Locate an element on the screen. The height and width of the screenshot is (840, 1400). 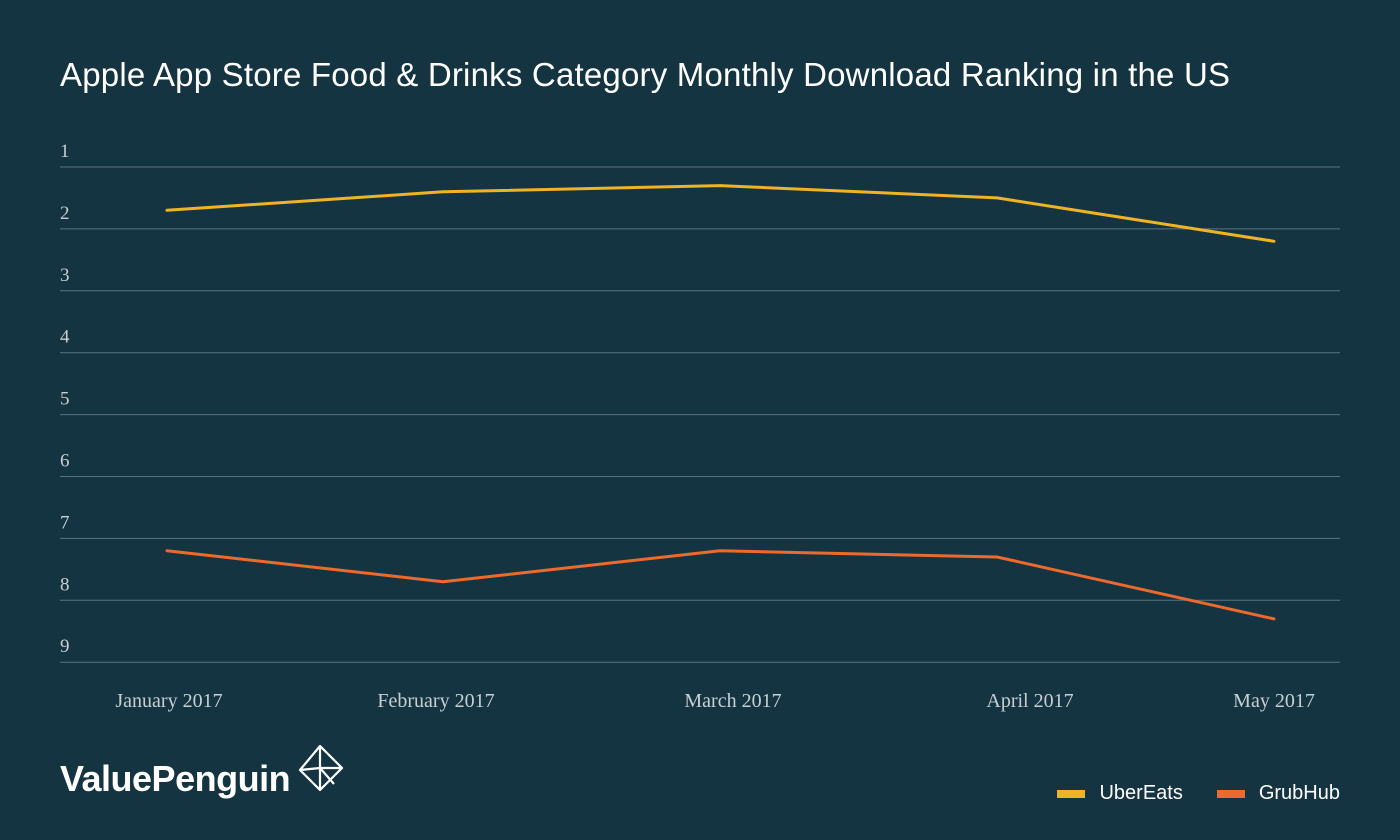
penguin-logo-icon is located at coordinates (321, 768).